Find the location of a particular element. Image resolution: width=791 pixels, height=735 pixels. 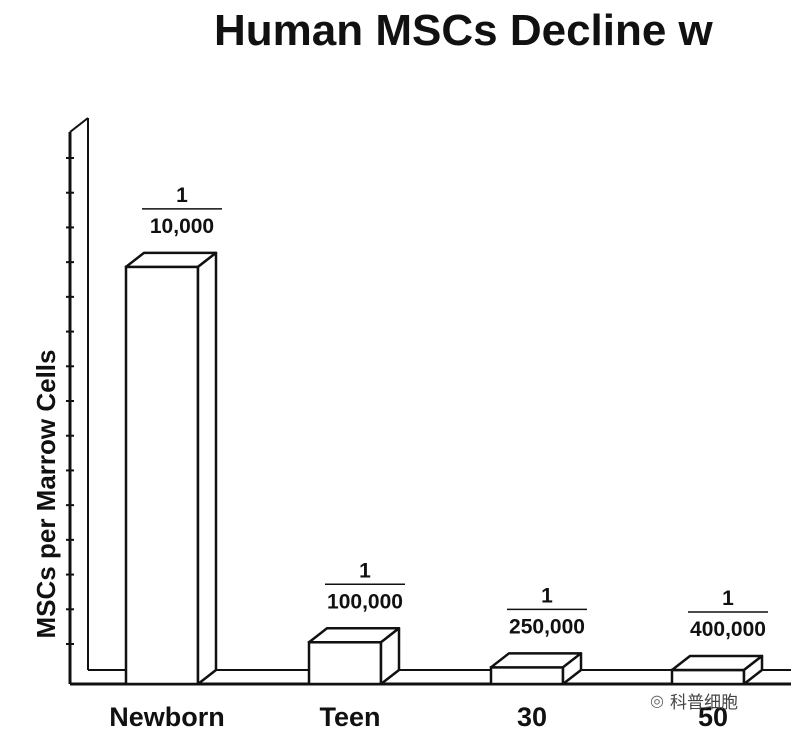

chart-title: Human MSCs Decline w is located at coordinates (463, 30).